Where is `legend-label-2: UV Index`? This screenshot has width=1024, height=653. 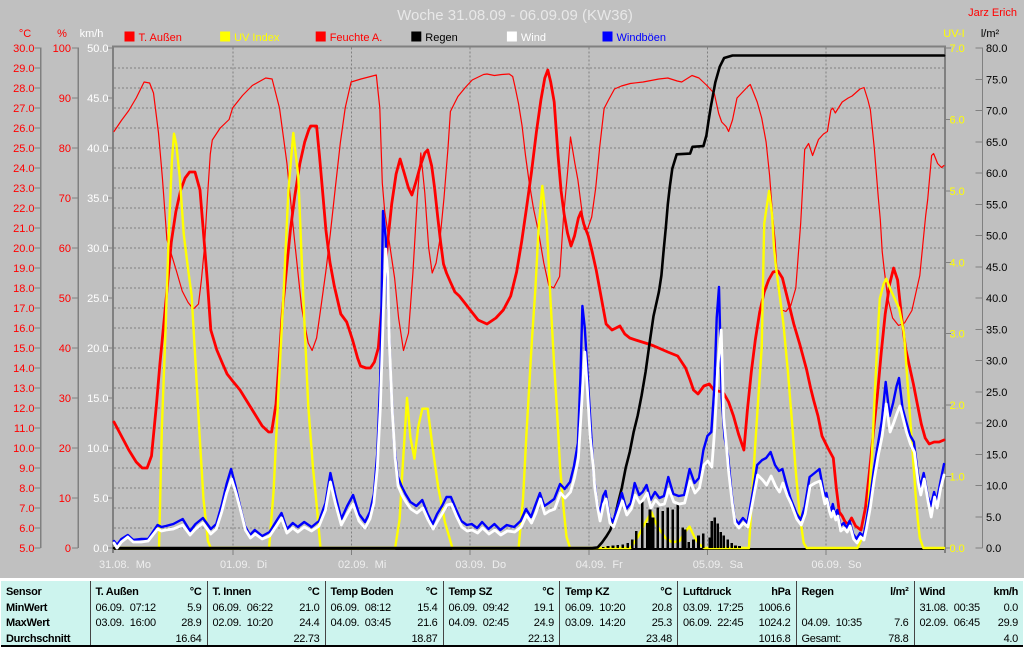 legend-label-2: UV Index is located at coordinates (257, 38).